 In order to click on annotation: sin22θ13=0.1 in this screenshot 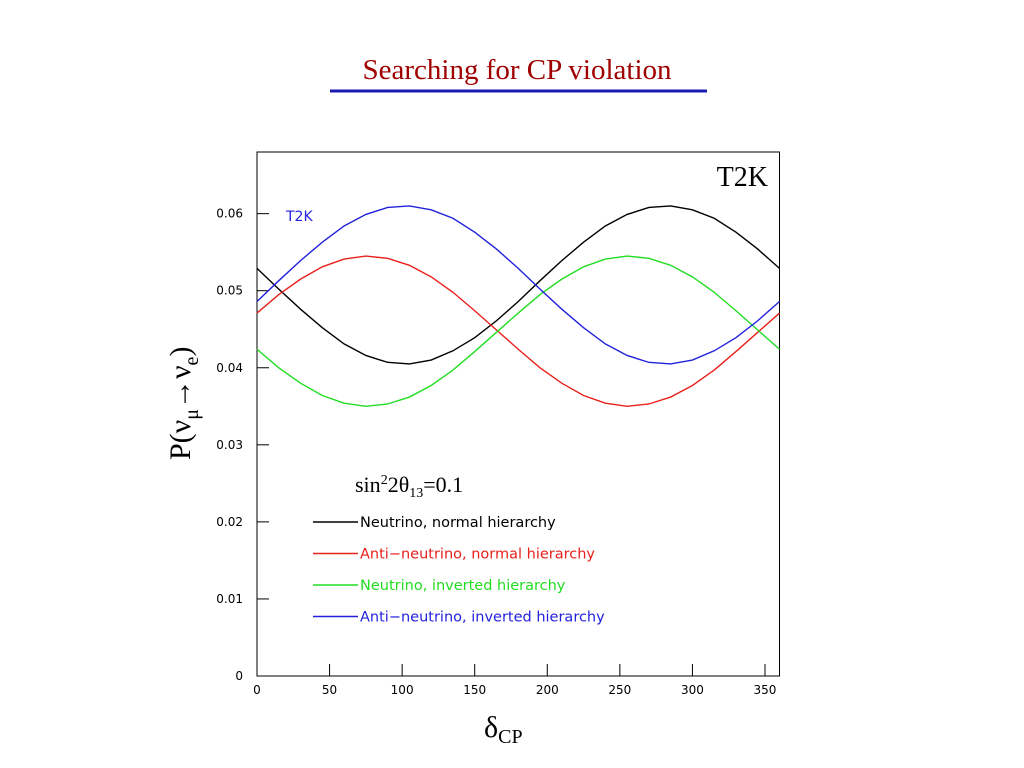, I will do `click(409, 486)`.